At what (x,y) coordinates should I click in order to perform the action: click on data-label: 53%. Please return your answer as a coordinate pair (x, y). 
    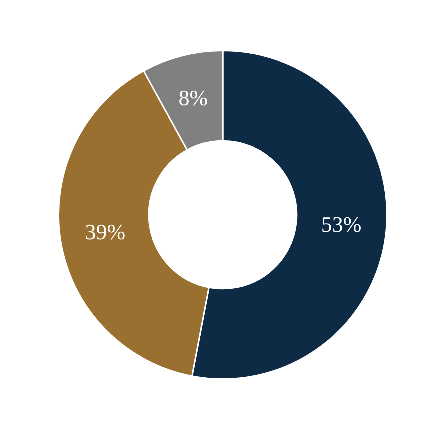
    Looking at the image, I should click on (341, 224).